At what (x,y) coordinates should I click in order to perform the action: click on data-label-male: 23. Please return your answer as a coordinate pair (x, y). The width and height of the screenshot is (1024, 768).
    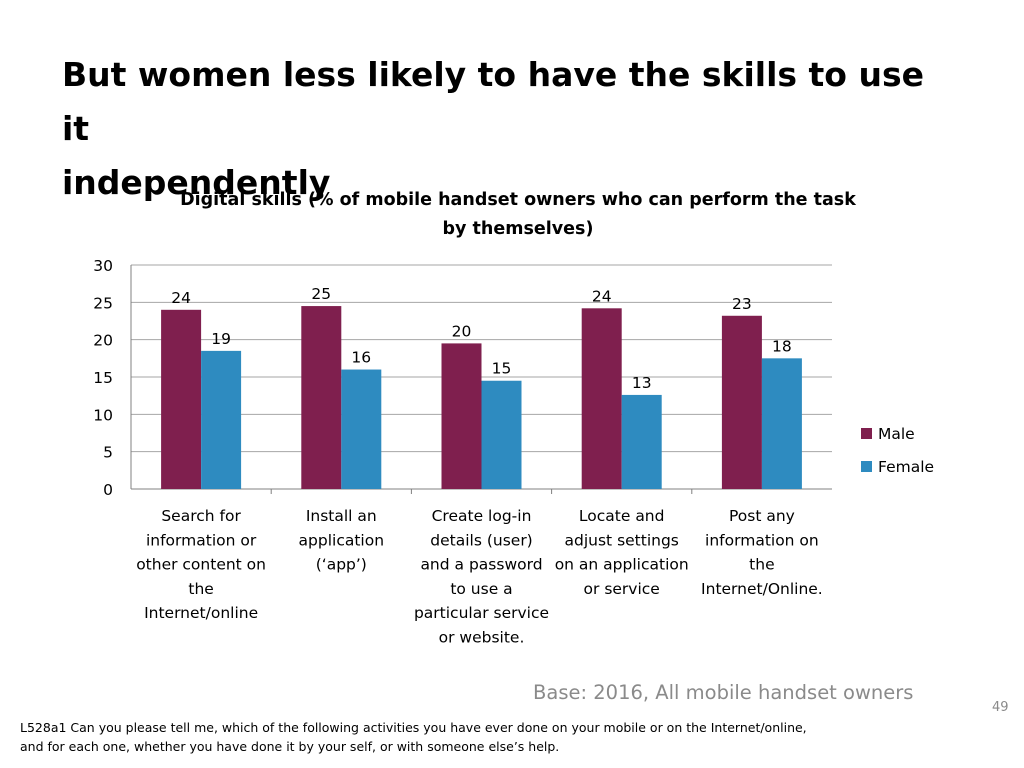
    Looking at the image, I should click on (742, 304).